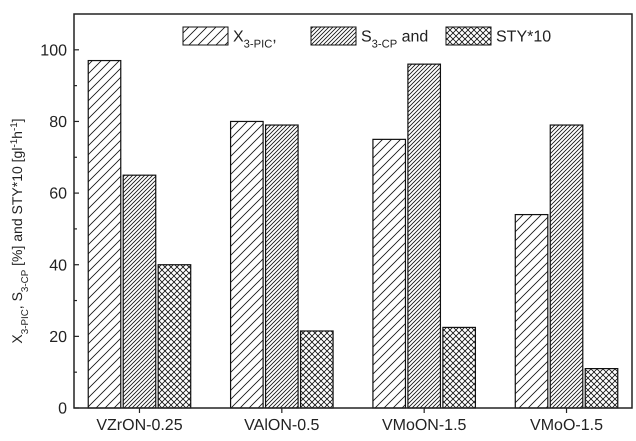 The image size is (636, 441). Describe the element at coordinates (424, 425) in the screenshot. I see `x-tick-label: VMoON-1.5` at that location.